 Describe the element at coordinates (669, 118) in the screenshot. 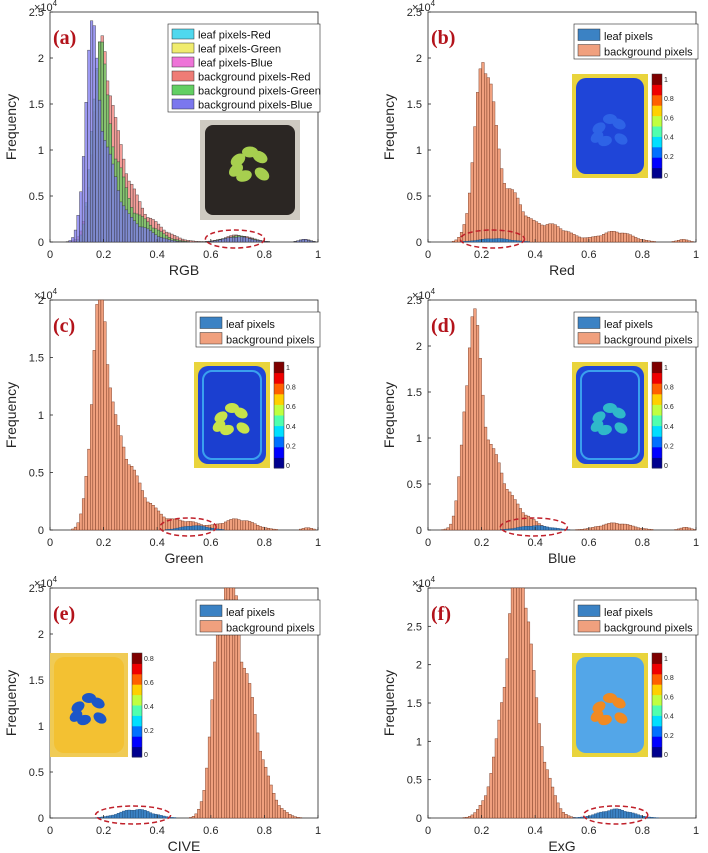

I see `colorbar-tick-label: 0.6` at that location.